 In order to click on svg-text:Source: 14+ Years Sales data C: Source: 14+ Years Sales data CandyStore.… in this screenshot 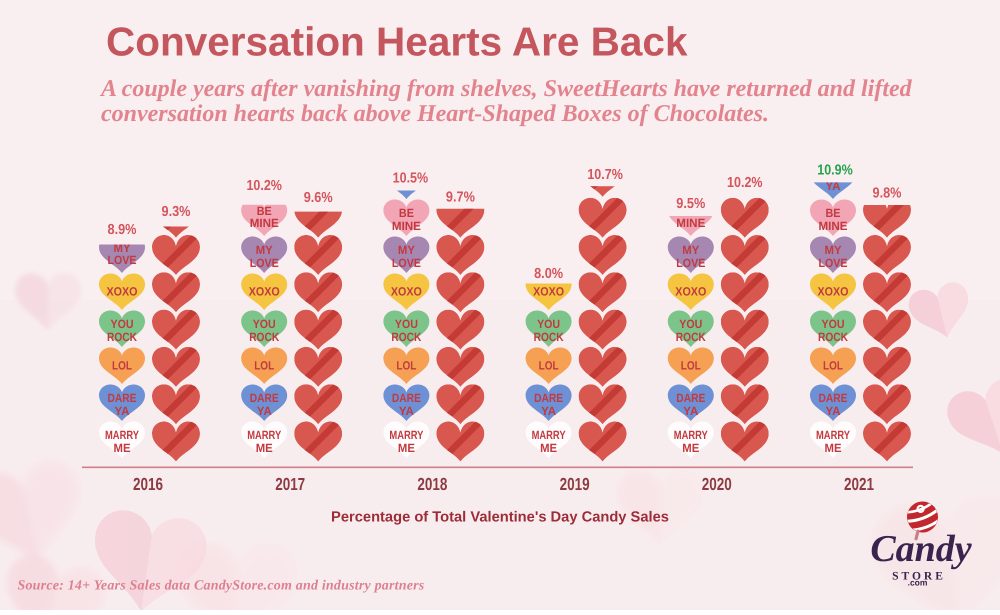, I will do `click(221, 586)`.